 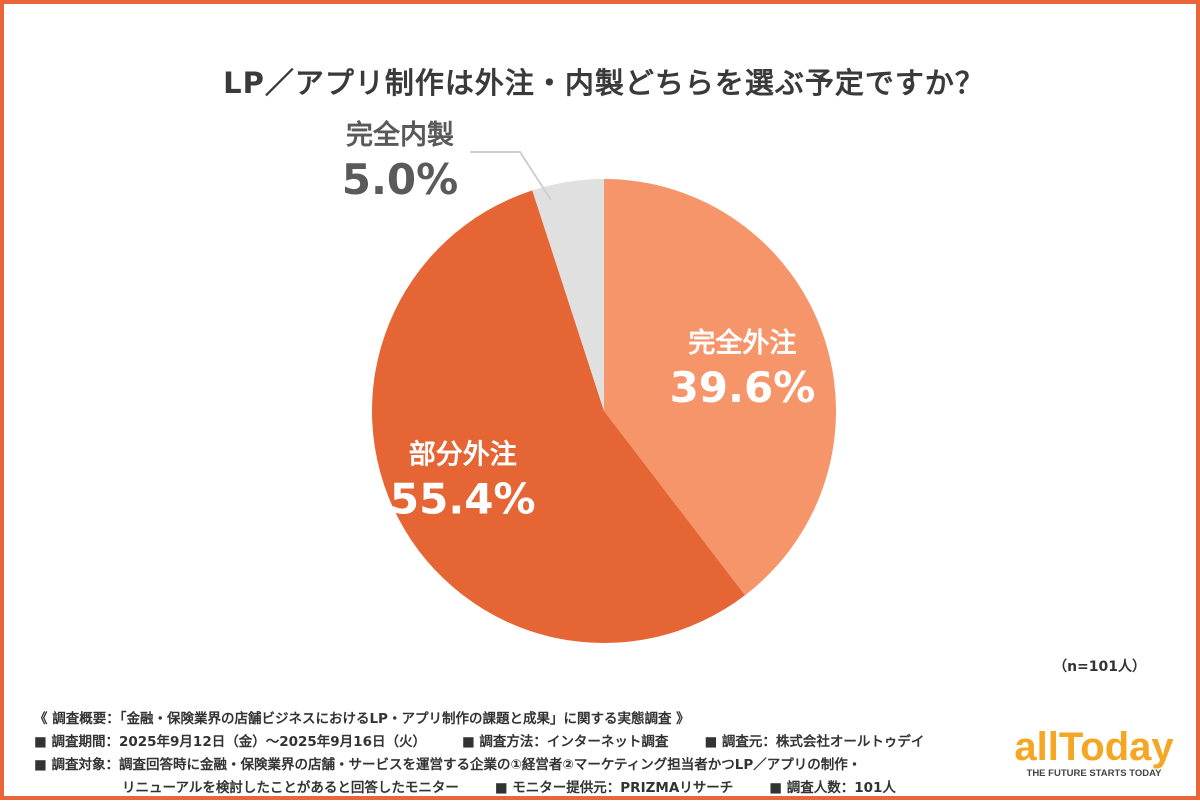 I want to click on slice-label: 部分外注, so click(x=463, y=455).